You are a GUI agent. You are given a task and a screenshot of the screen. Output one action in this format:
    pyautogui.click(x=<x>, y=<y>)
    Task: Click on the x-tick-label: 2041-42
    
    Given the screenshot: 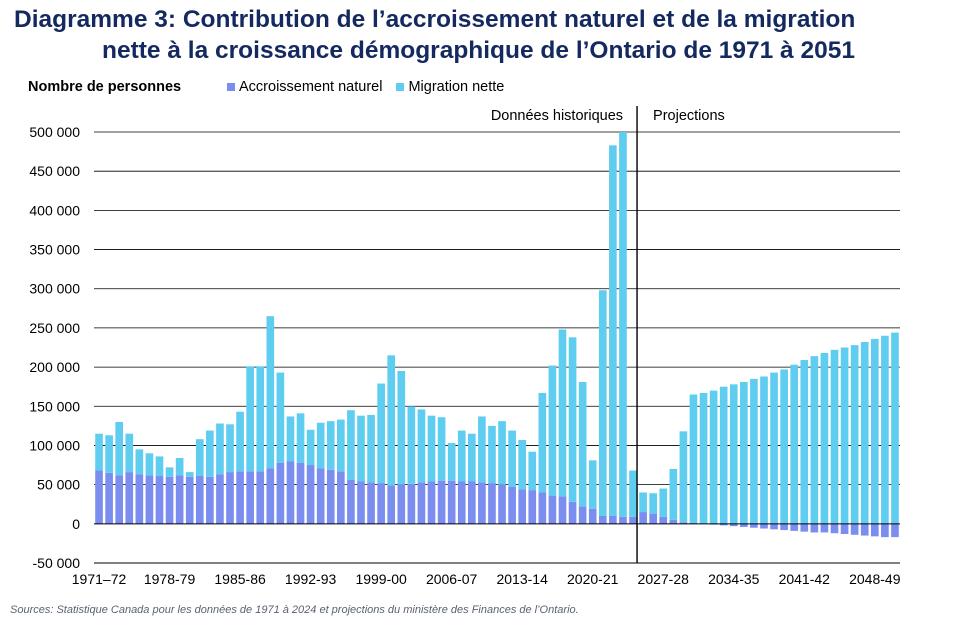 What is the action you would take?
    pyautogui.click(x=805, y=579)
    